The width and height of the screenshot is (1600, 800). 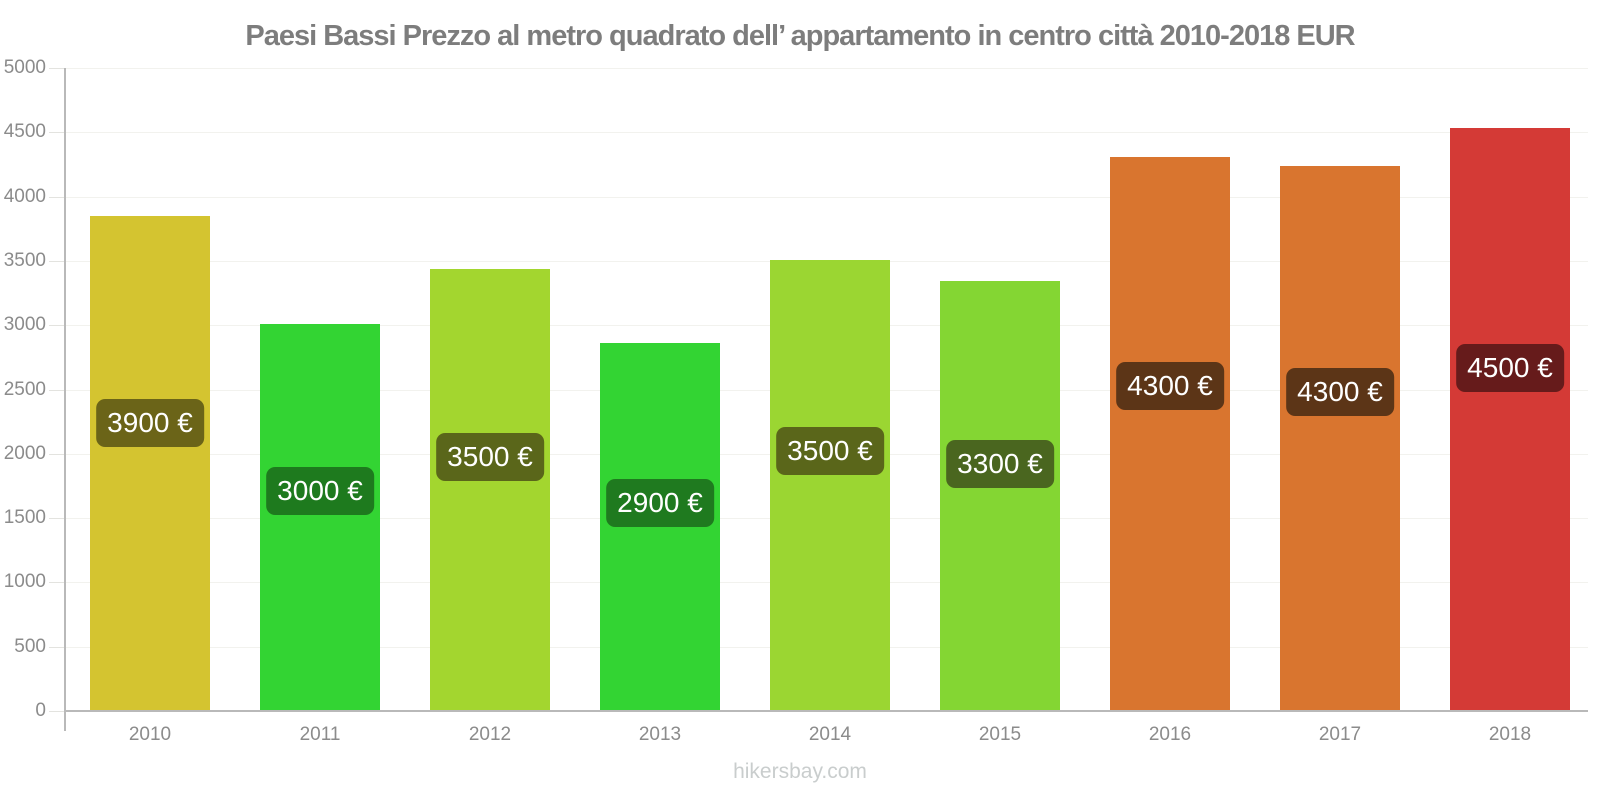 I want to click on bar-2017: 4300 €, so click(x=1340, y=438).